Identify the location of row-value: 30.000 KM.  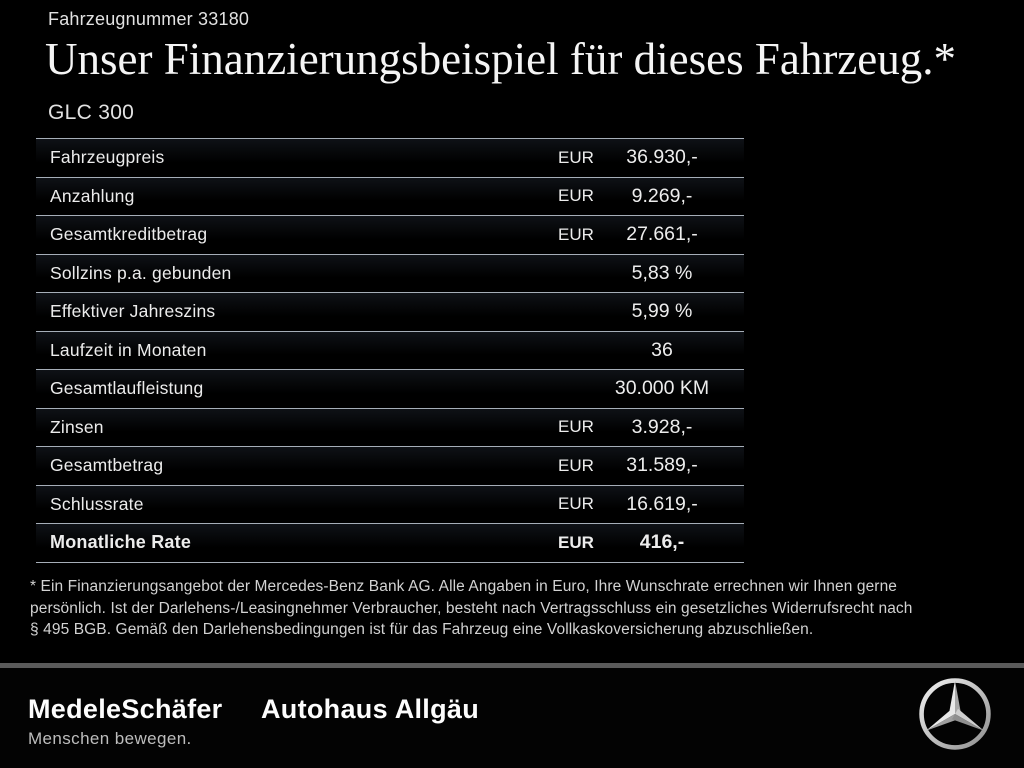
(662, 388).